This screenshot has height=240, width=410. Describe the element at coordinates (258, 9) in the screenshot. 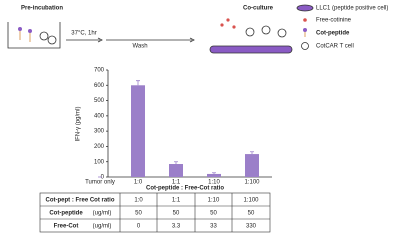

I see `co-label: Co-culture` at that location.